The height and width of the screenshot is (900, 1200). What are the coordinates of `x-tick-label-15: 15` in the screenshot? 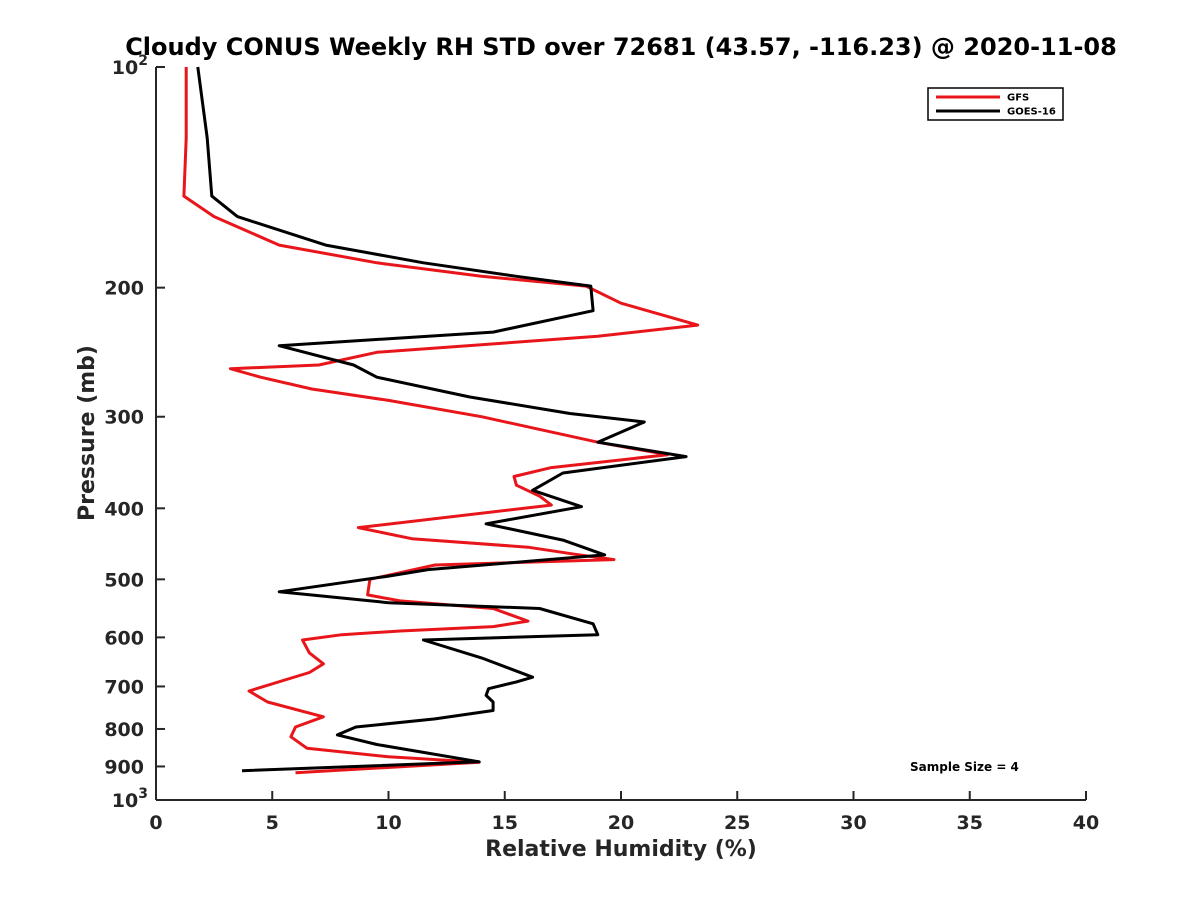 It's located at (505, 823).